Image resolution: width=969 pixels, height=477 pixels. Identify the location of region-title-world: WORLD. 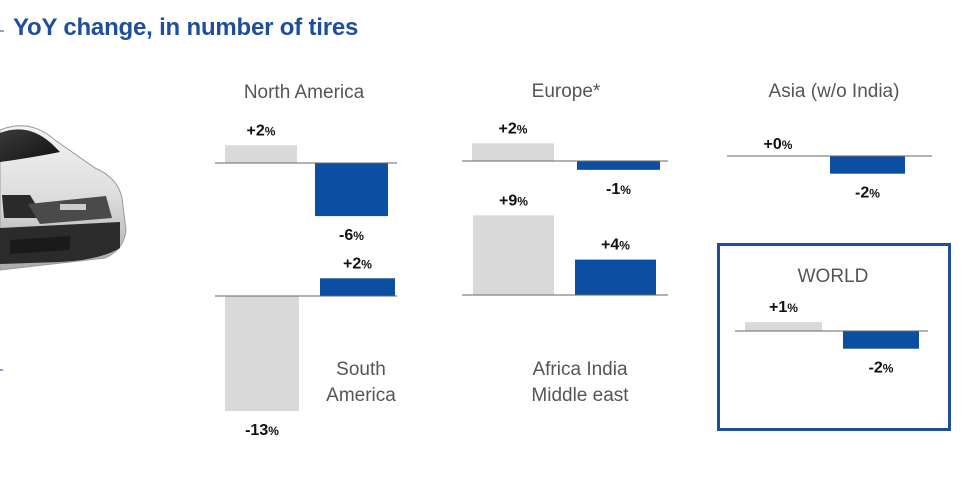
(833, 276).